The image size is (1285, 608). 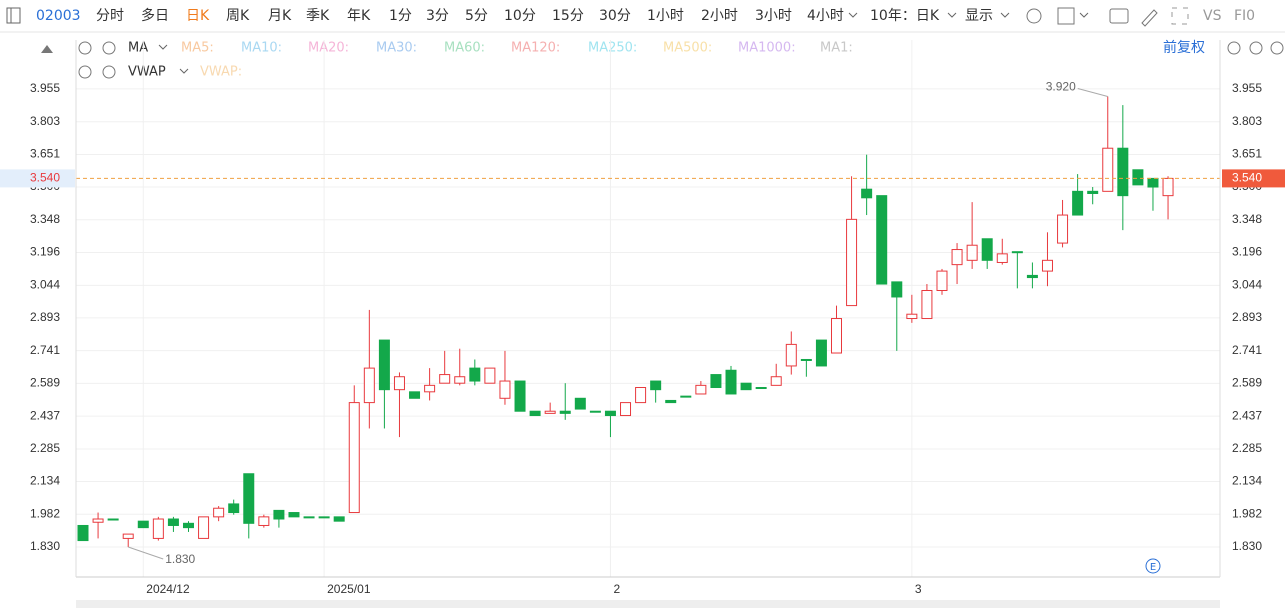 I want to click on sidebar-icon, so click(x=13, y=15).